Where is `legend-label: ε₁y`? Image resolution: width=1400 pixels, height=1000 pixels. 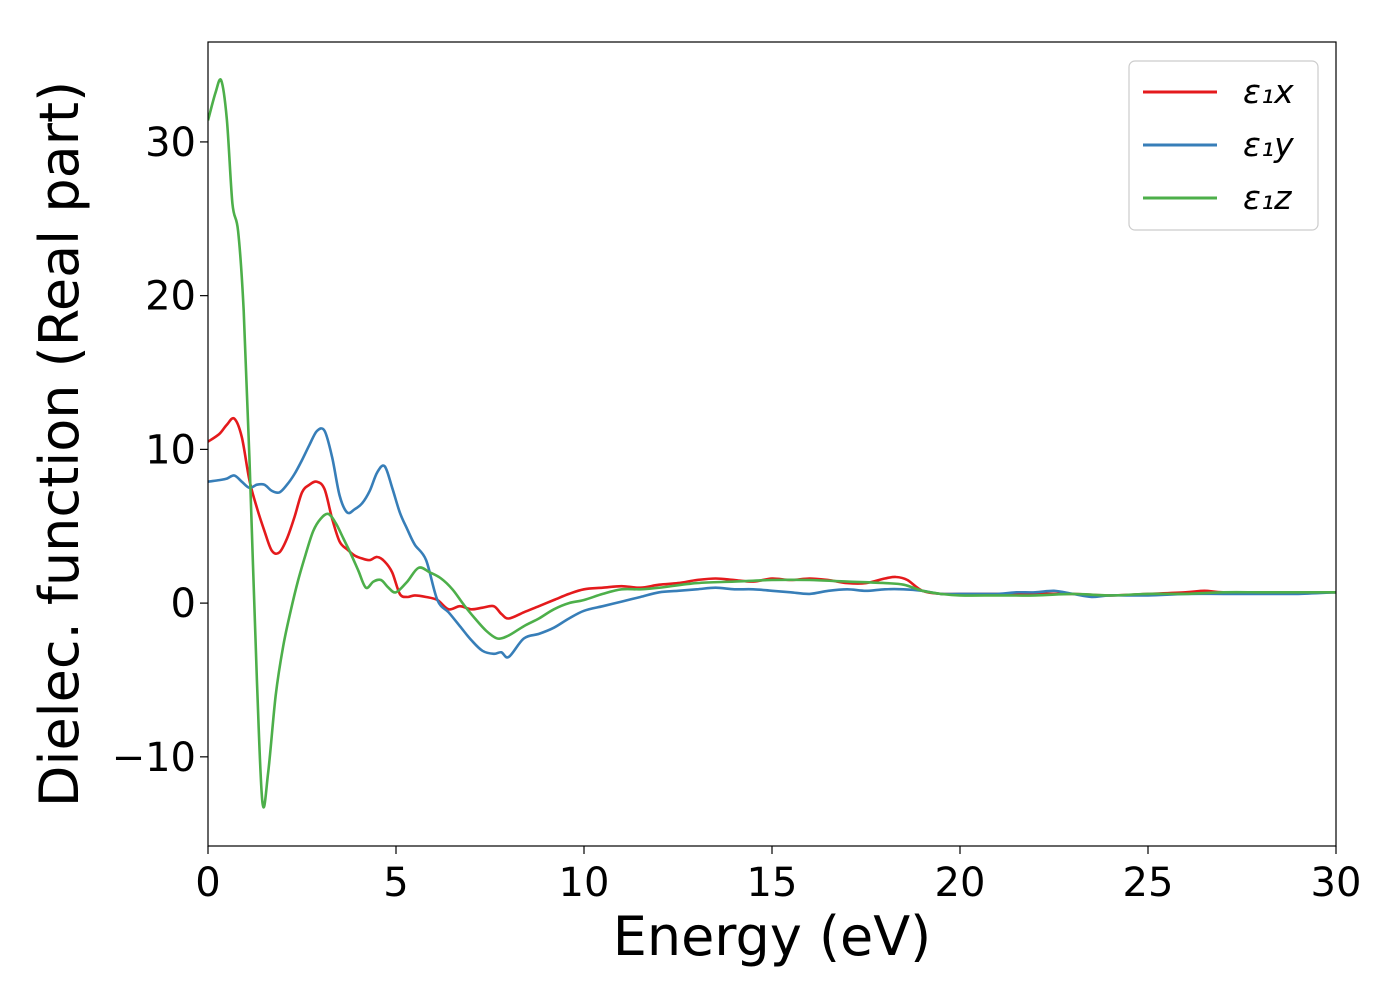
legend-label: ε₁y is located at coordinates (1268, 144).